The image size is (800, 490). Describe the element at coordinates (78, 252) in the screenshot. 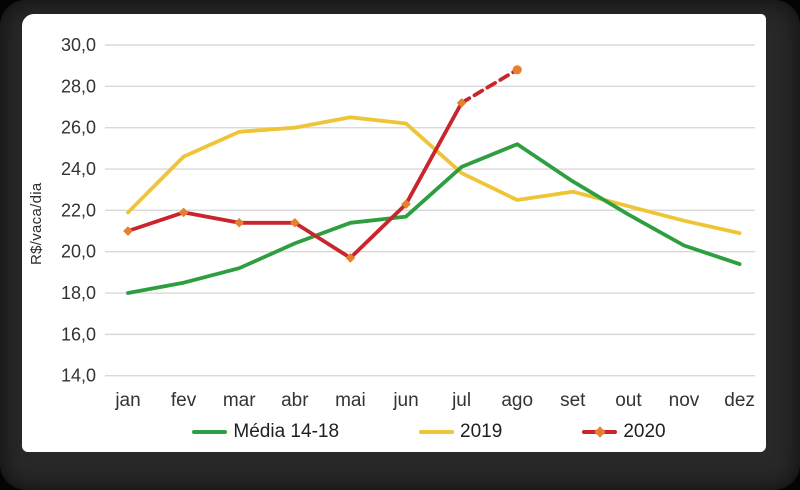

I see `y-tick-label: 20,0` at that location.